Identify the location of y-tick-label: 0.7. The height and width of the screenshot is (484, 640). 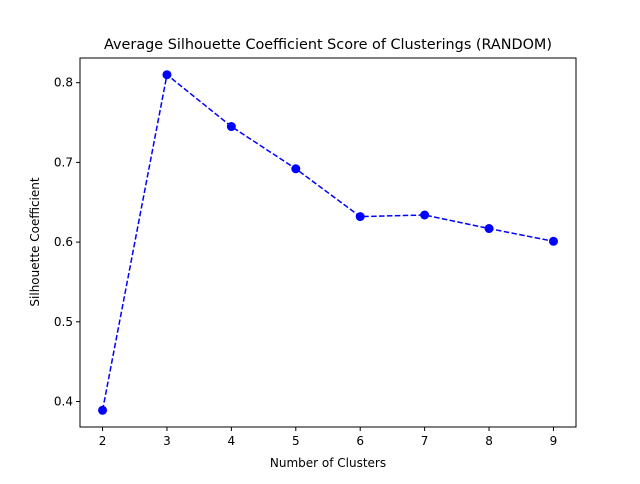
(63, 162).